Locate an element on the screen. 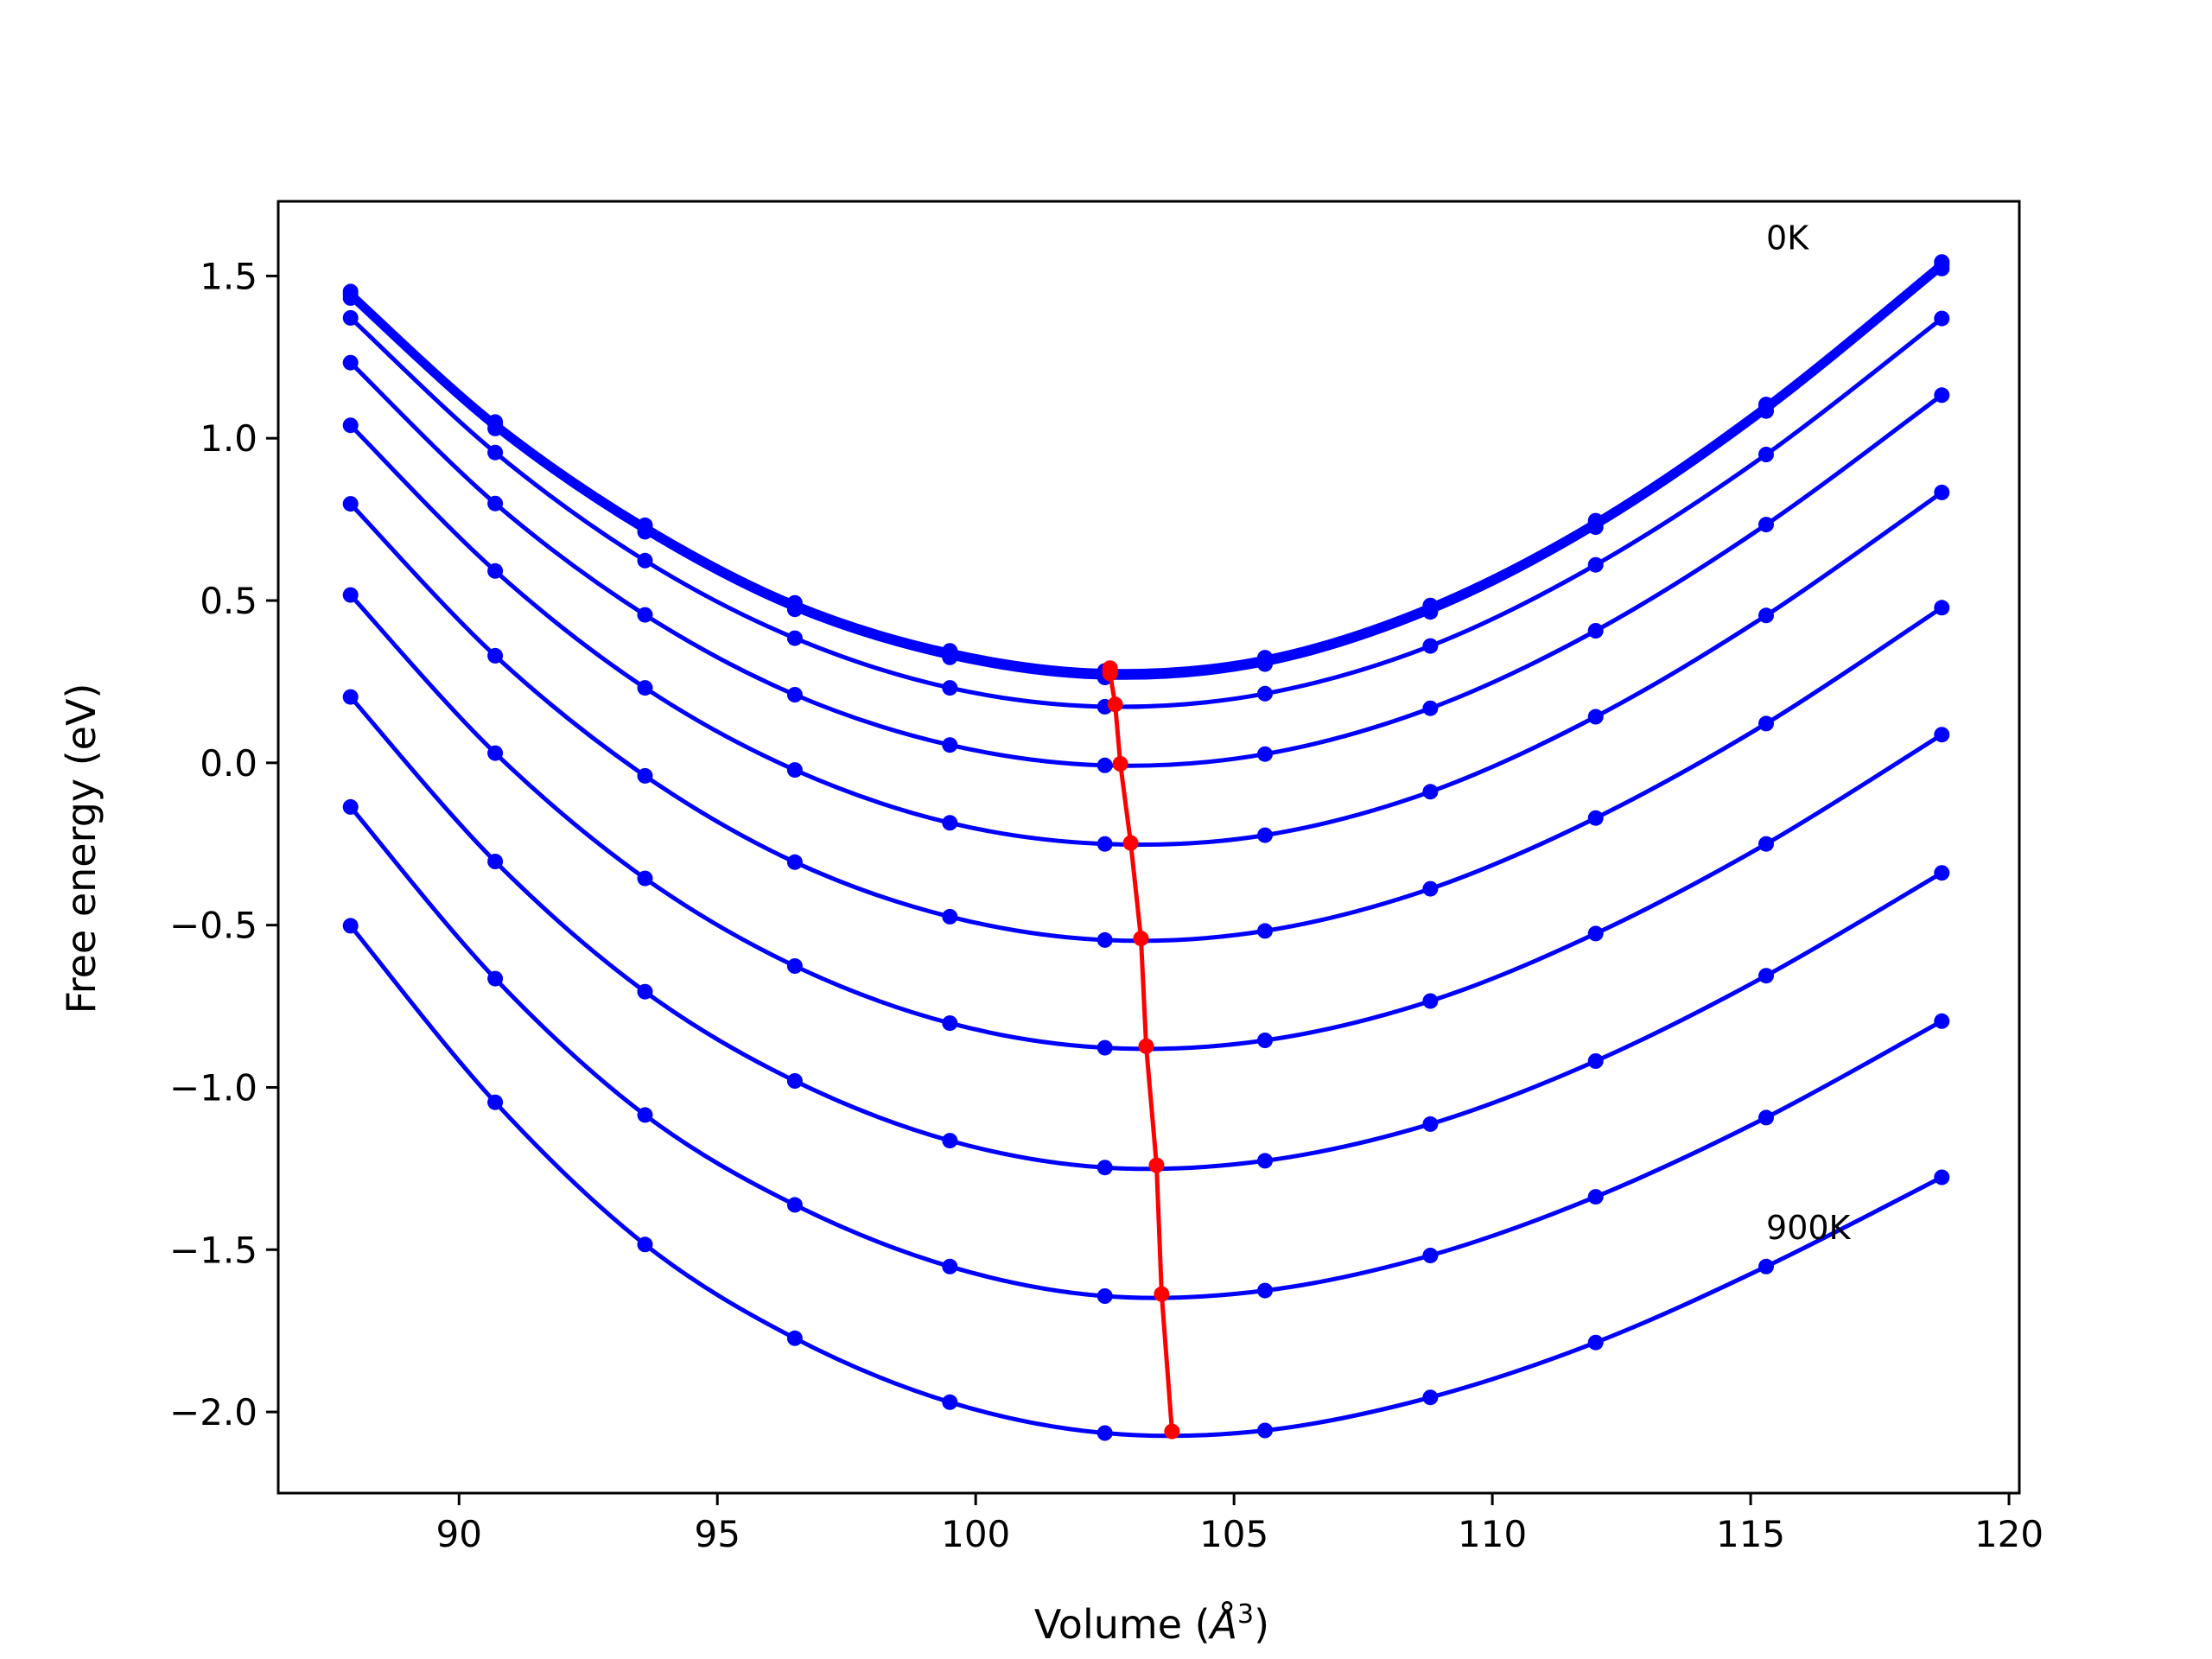 The width and height of the screenshot is (2212, 1659). x-tick-label-115: 115 is located at coordinates (1750, 1534).